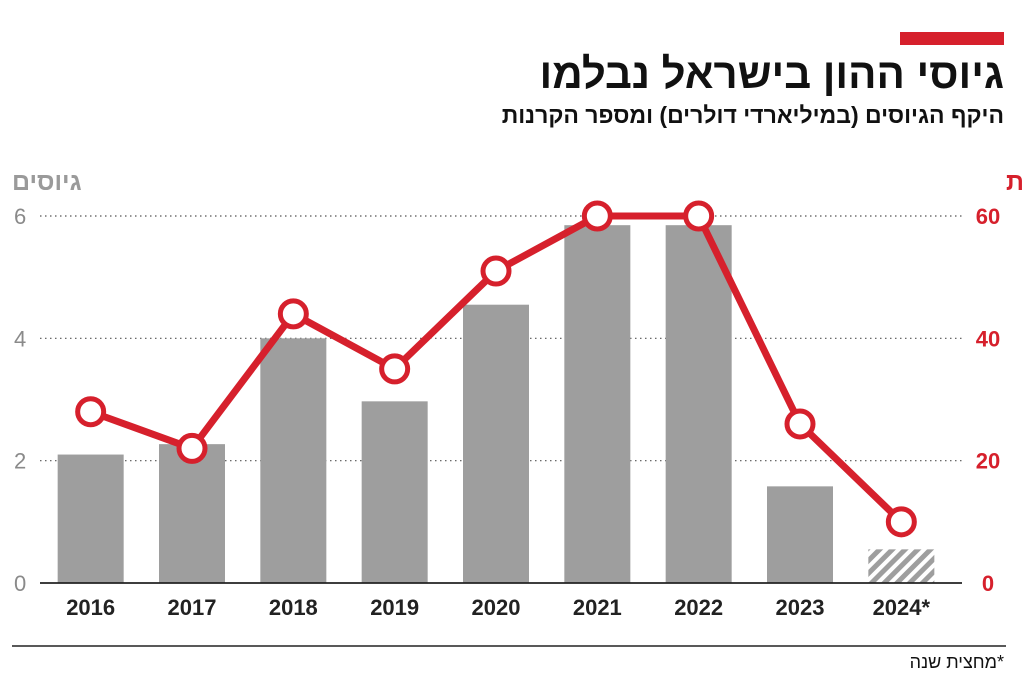 This screenshot has width=1024, height=684. What do you see at coordinates (20, 216) in the screenshot?
I see `left-tick-label: 6` at bounding box center [20, 216].